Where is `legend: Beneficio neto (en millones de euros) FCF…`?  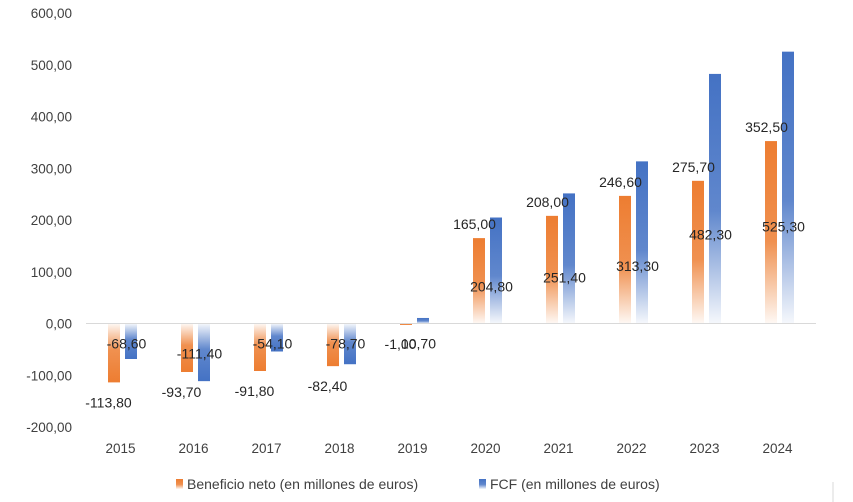
legend: Beneficio neto (en millones de euros) FCF… is located at coordinates (418, 484).